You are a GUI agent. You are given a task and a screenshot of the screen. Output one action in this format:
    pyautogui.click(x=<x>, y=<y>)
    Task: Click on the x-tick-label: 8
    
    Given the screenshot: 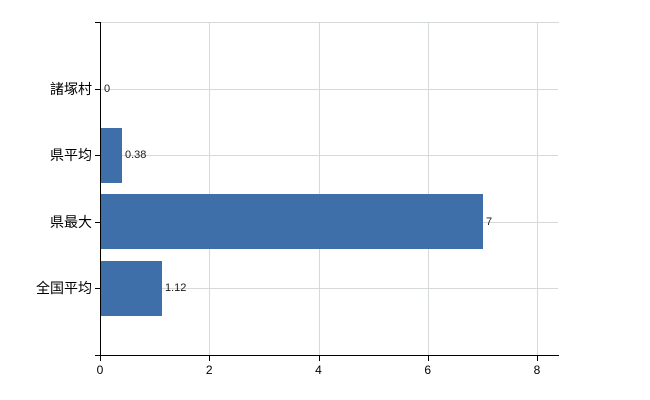 What is the action you would take?
    pyautogui.click(x=537, y=370)
    